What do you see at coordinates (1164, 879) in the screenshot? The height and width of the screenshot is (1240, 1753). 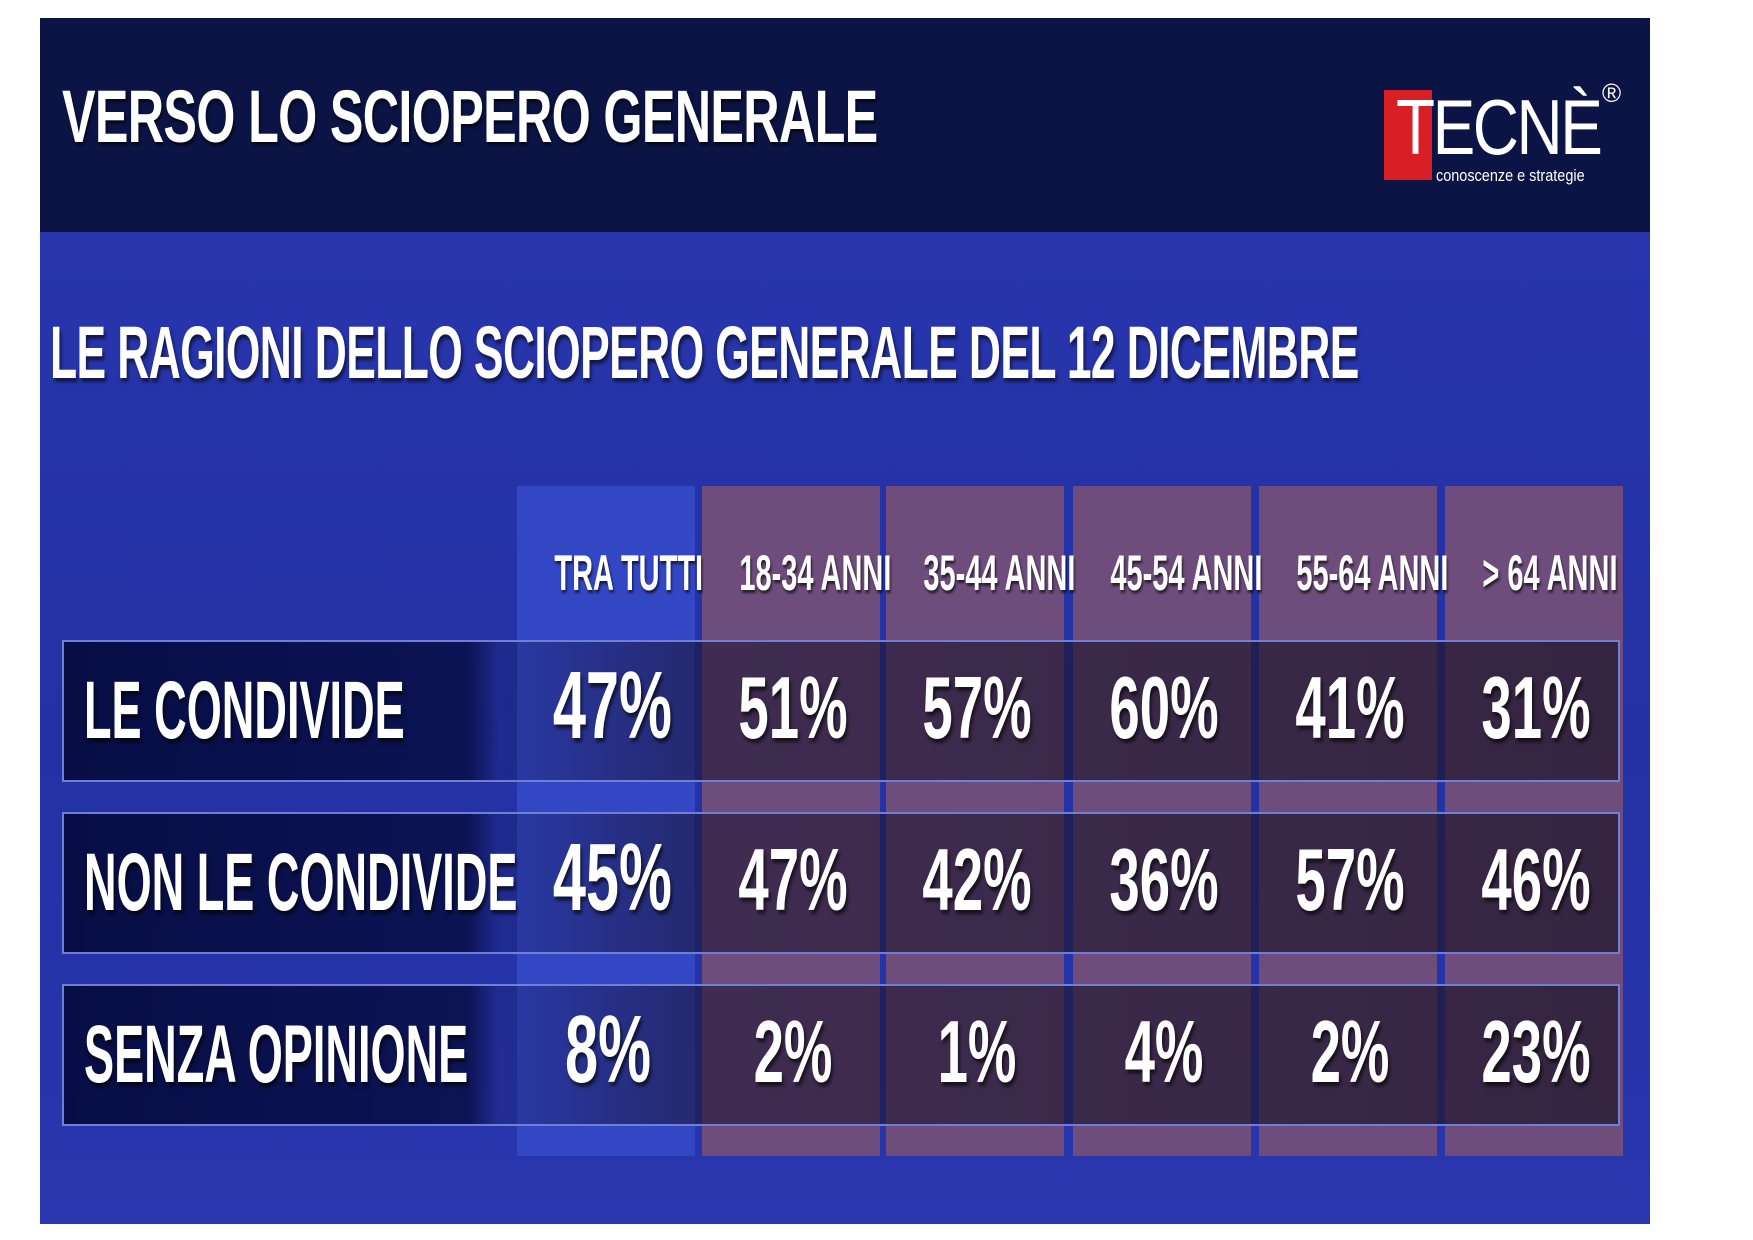 I see `value-cell: 36%` at bounding box center [1164, 879].